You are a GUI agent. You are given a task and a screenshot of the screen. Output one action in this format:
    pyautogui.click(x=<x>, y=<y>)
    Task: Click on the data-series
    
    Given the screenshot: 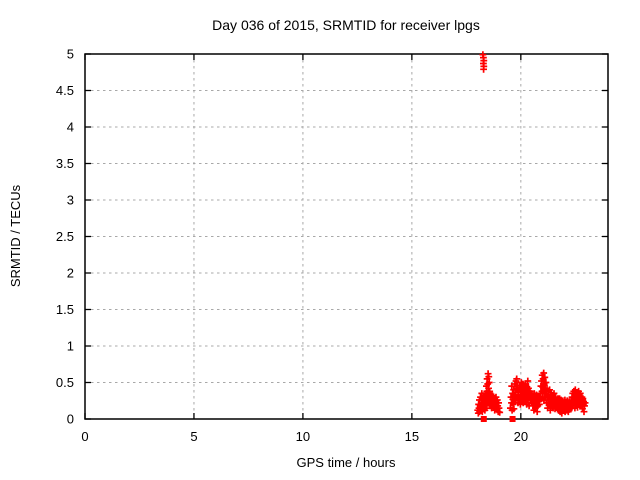 What is the action you would take?
    pyautogui.click(x=531, y=236)
    